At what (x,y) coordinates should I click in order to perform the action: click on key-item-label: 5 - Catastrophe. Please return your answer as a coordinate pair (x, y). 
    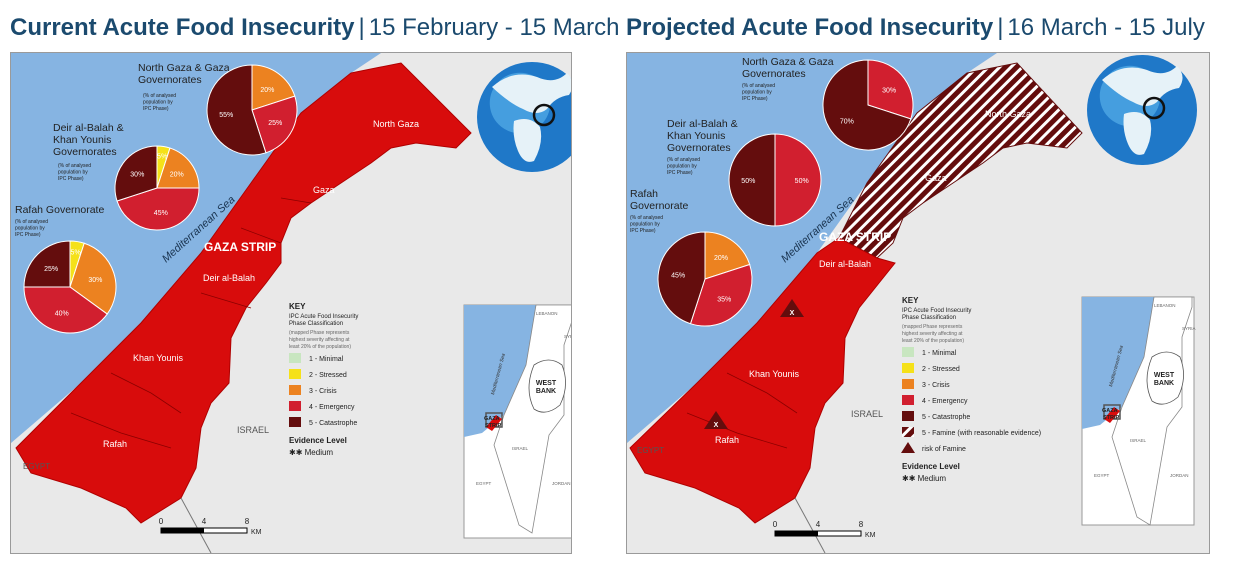
    Looking at the image, I should click on (946, 417).